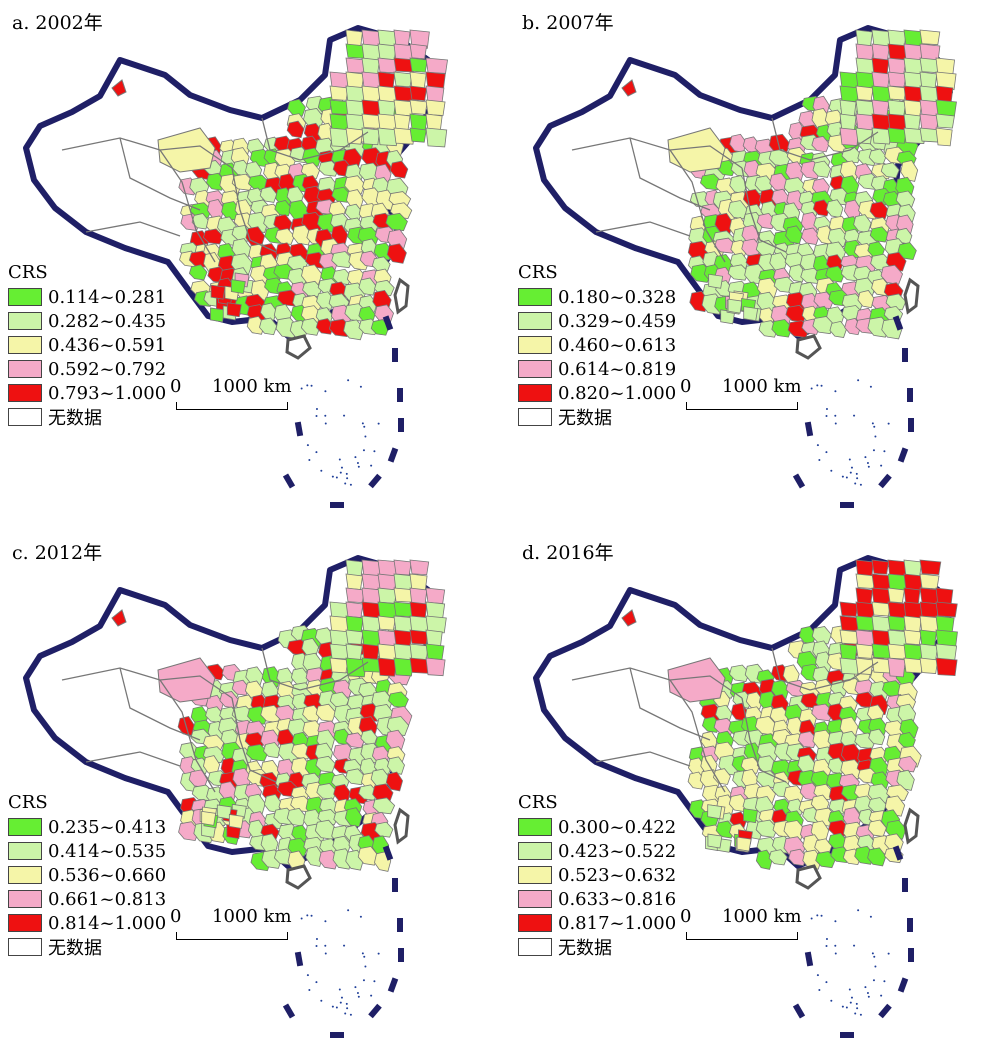  Describe the element at coordinates (87, 851) in the screenshot. I see `legend-item: 0.414~0.535` at that location.